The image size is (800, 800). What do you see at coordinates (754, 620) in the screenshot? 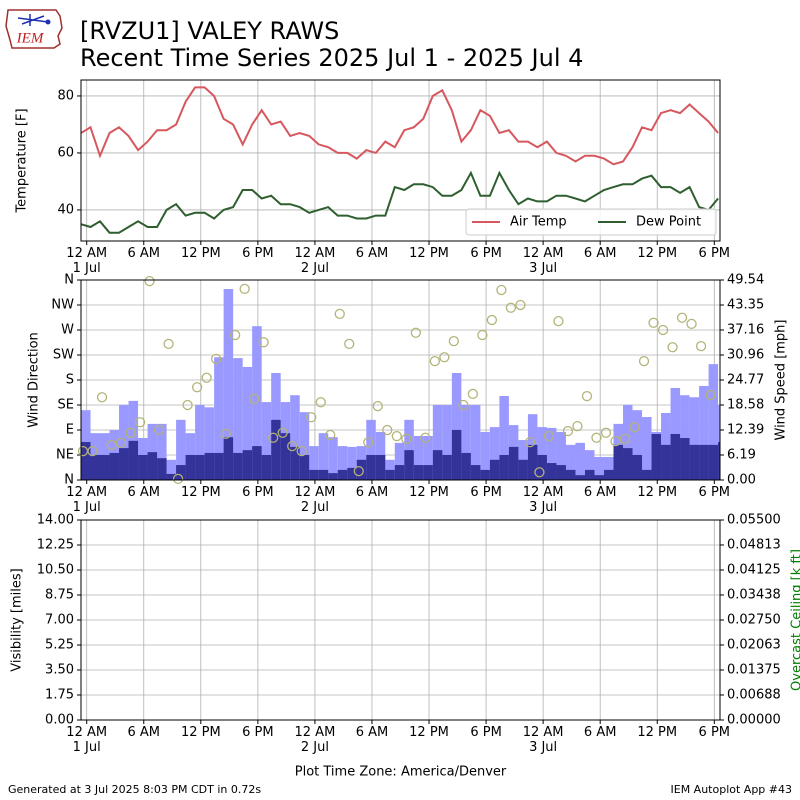
I see `y2-tick-label: 0.02750` at bounding box center [754, 620].